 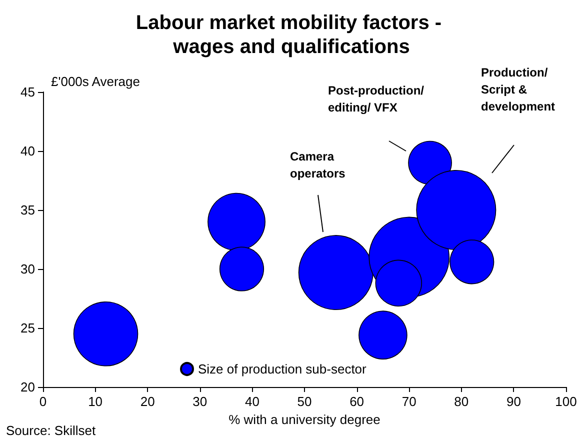 What do you see at coordinates (461, 401) in the screenshot?
I see `x-tick-label: 80` at bounding box center [461, 401].